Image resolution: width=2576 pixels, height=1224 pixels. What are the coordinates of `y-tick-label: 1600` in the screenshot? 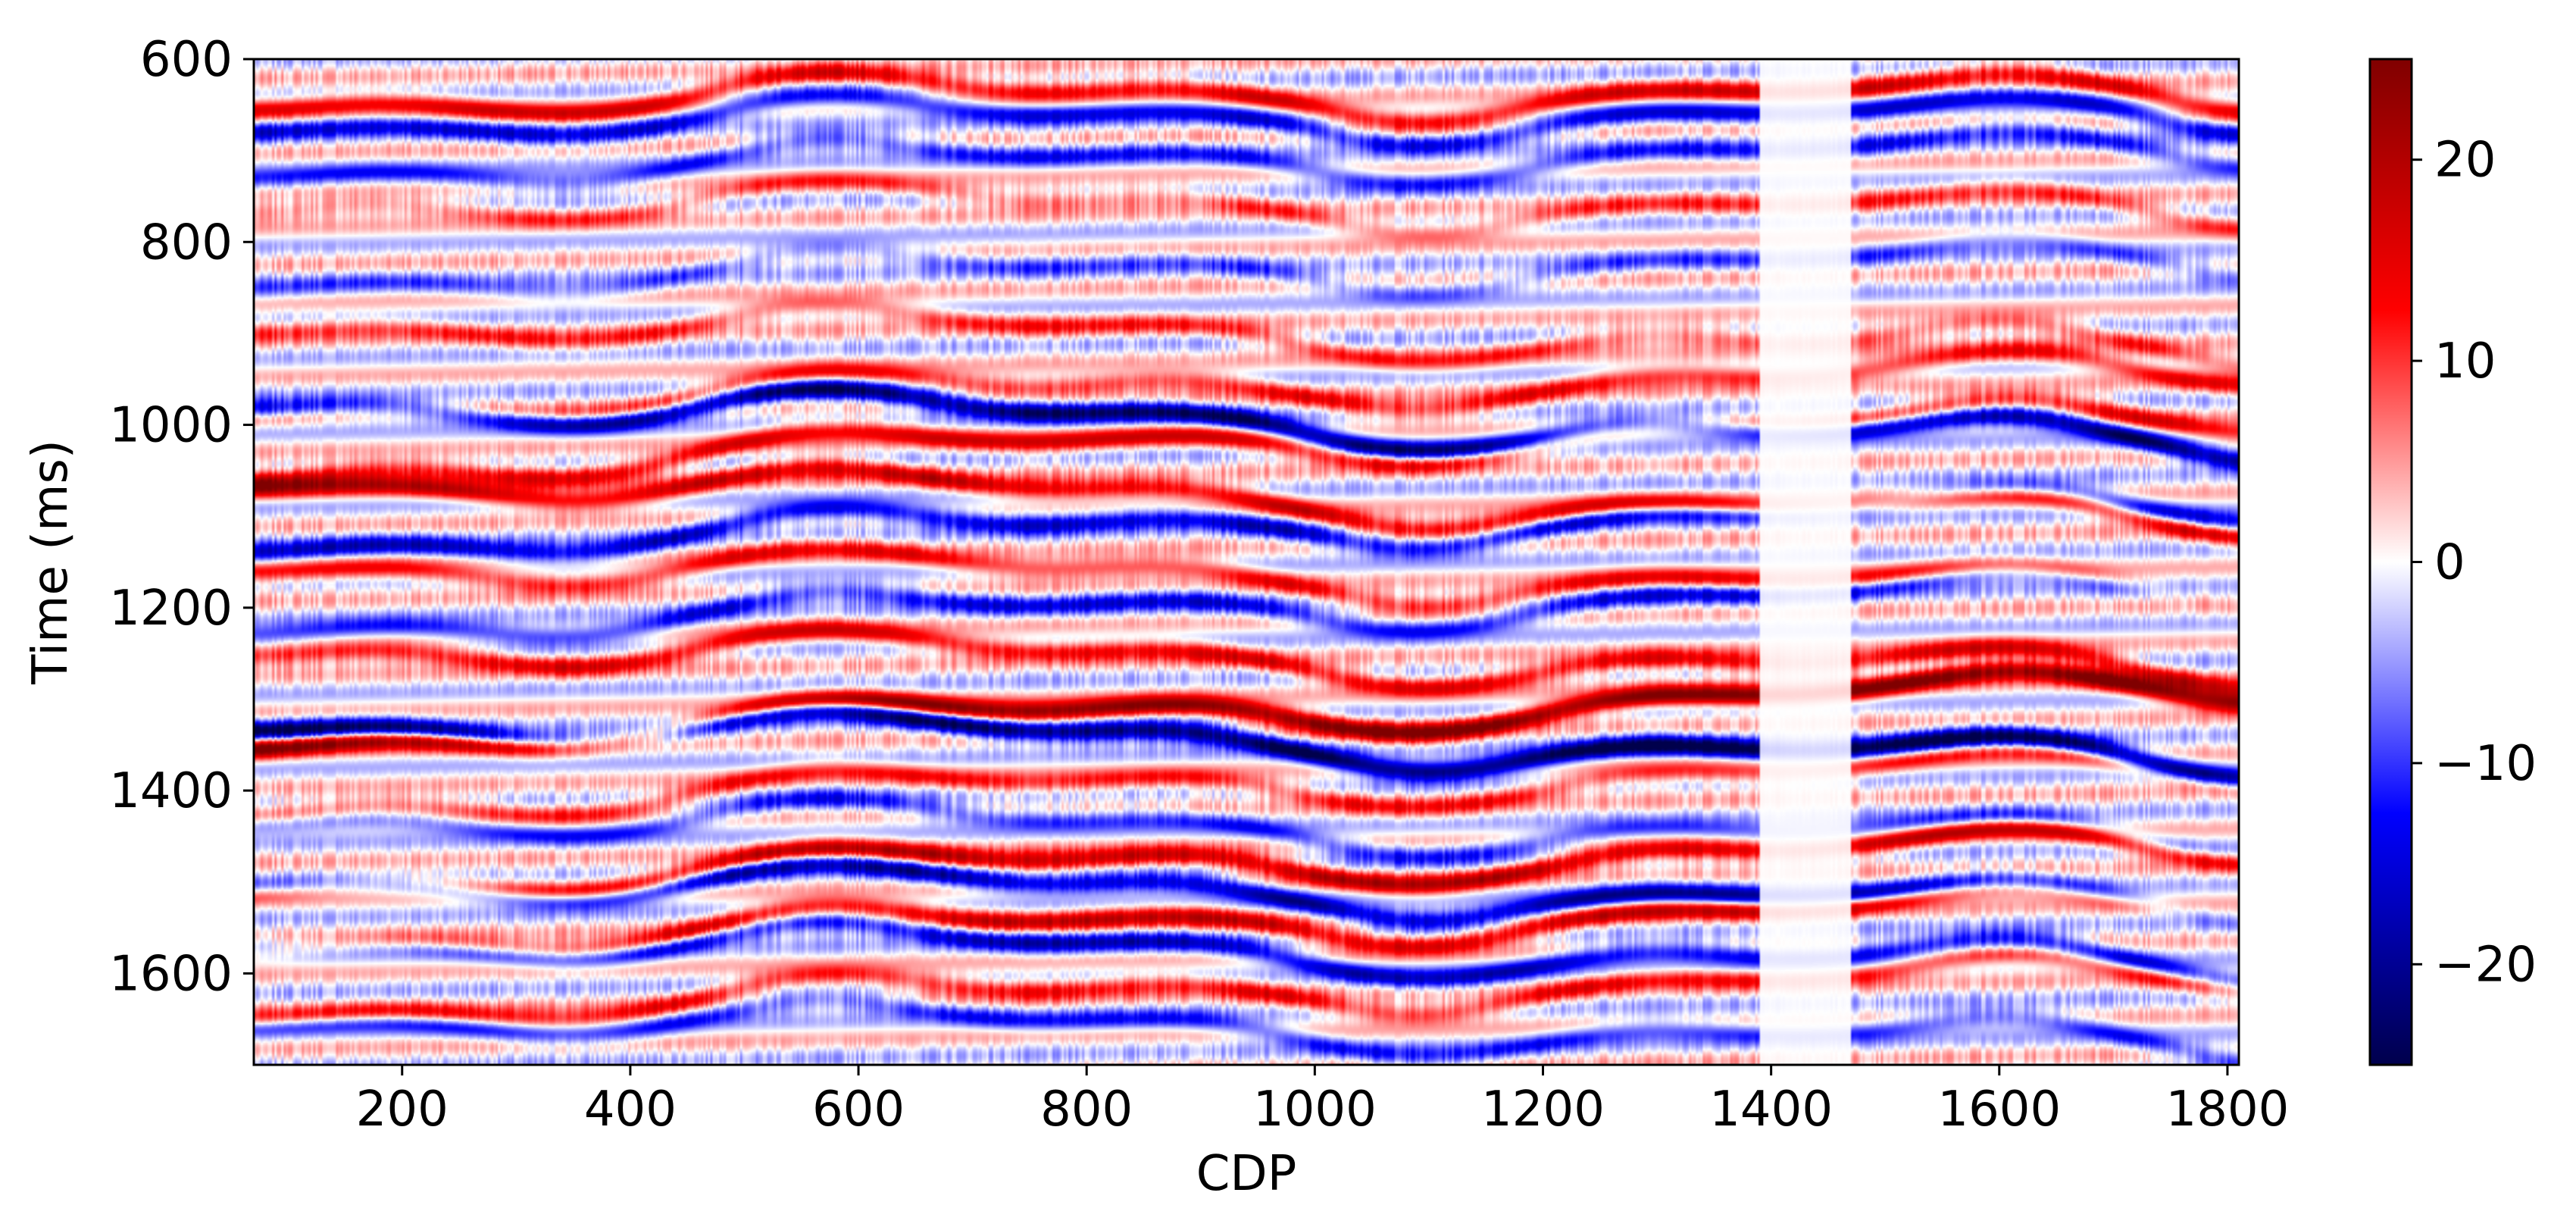 It's located at (171, 974).